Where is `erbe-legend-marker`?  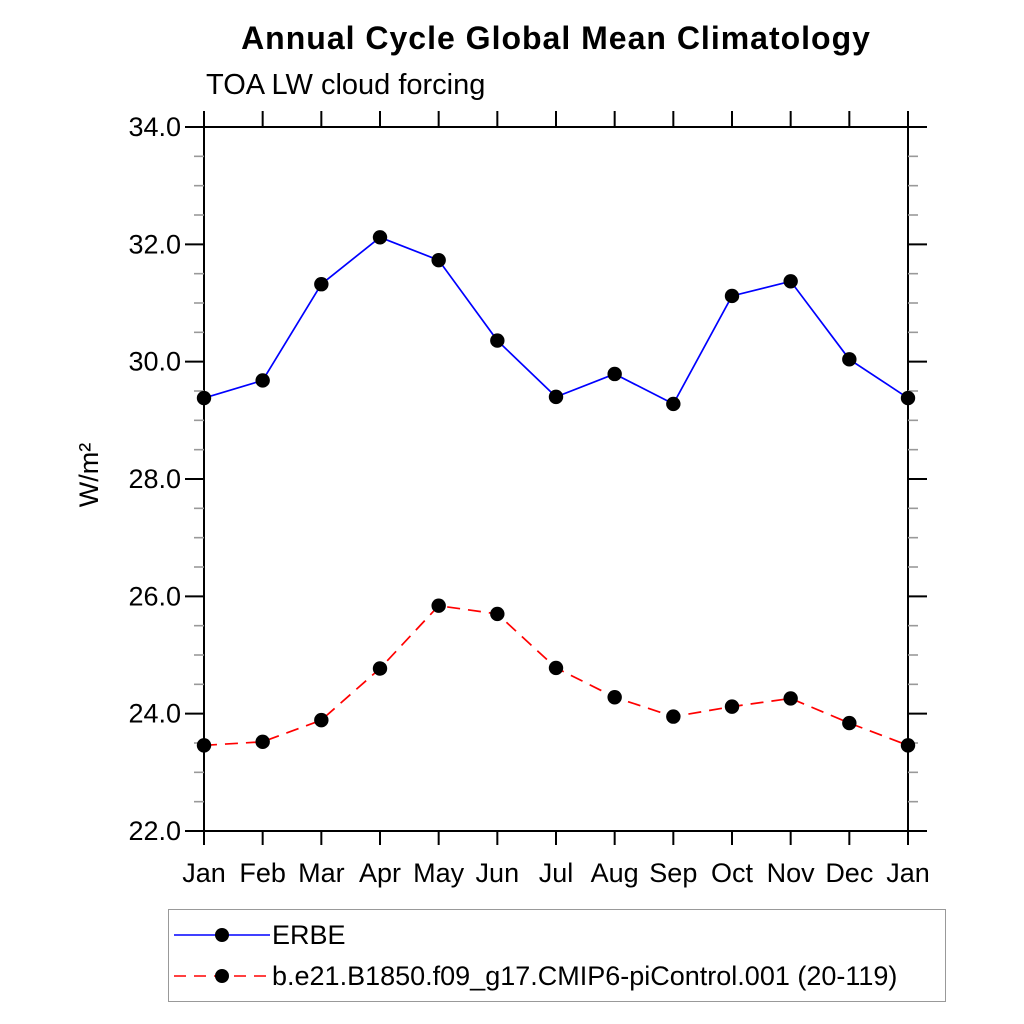 erbe-legend-marker is located at coordinates (222, 935).